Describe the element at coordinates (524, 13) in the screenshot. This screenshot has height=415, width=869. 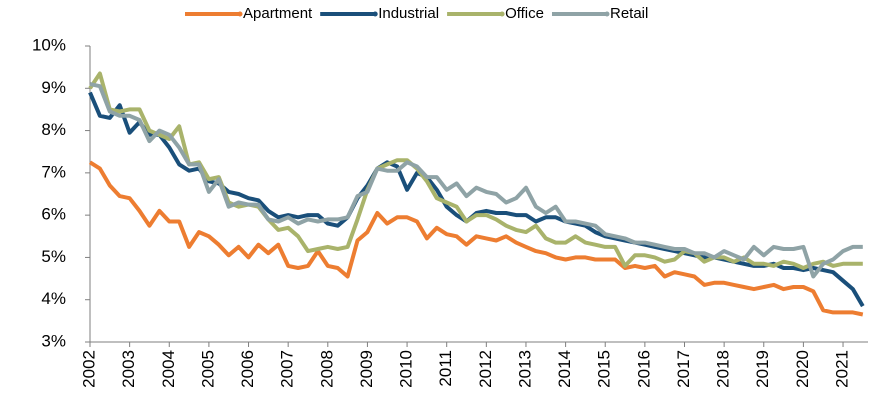
I see `legend-label: Office` at that location.